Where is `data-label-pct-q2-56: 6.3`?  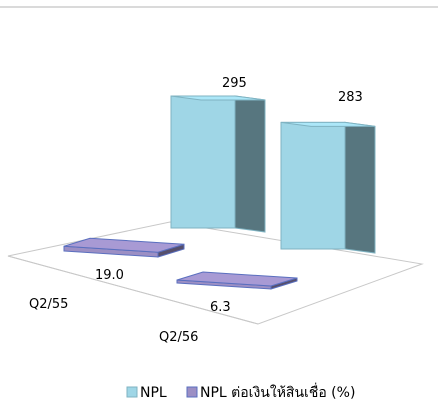 data-label-pct-q2-56: 6.3 is located at coordinates (220, 307).